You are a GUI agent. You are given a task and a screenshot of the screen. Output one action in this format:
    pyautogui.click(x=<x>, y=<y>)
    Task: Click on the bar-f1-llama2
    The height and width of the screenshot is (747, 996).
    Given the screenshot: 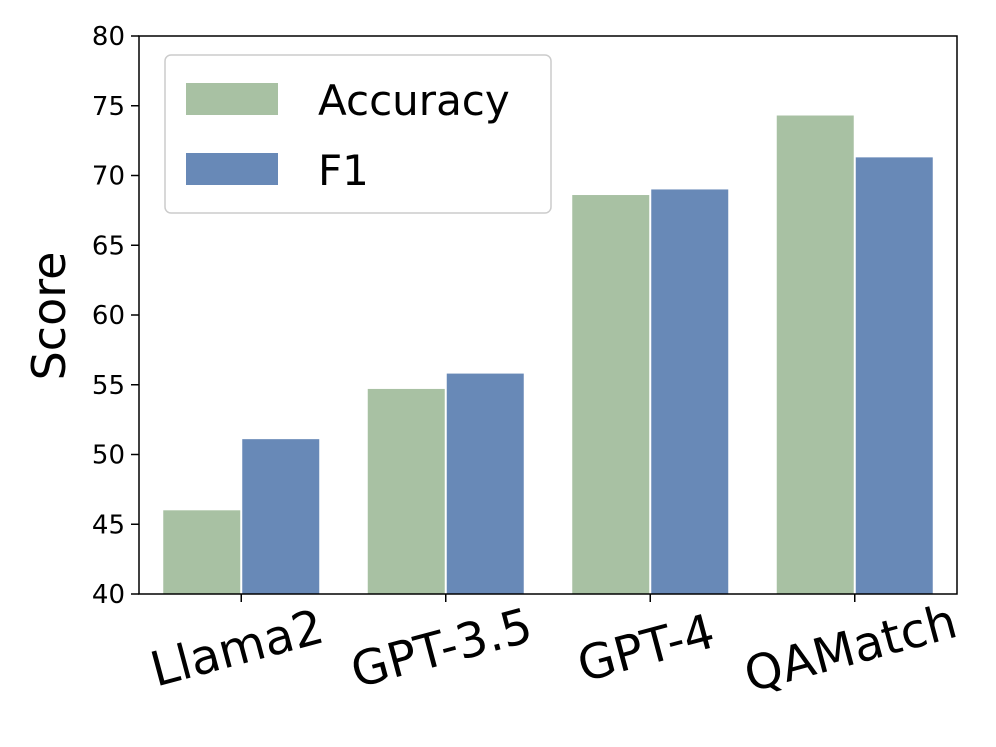 What is the action you would take?
    pyautogui.click(x=280, y=516)
    